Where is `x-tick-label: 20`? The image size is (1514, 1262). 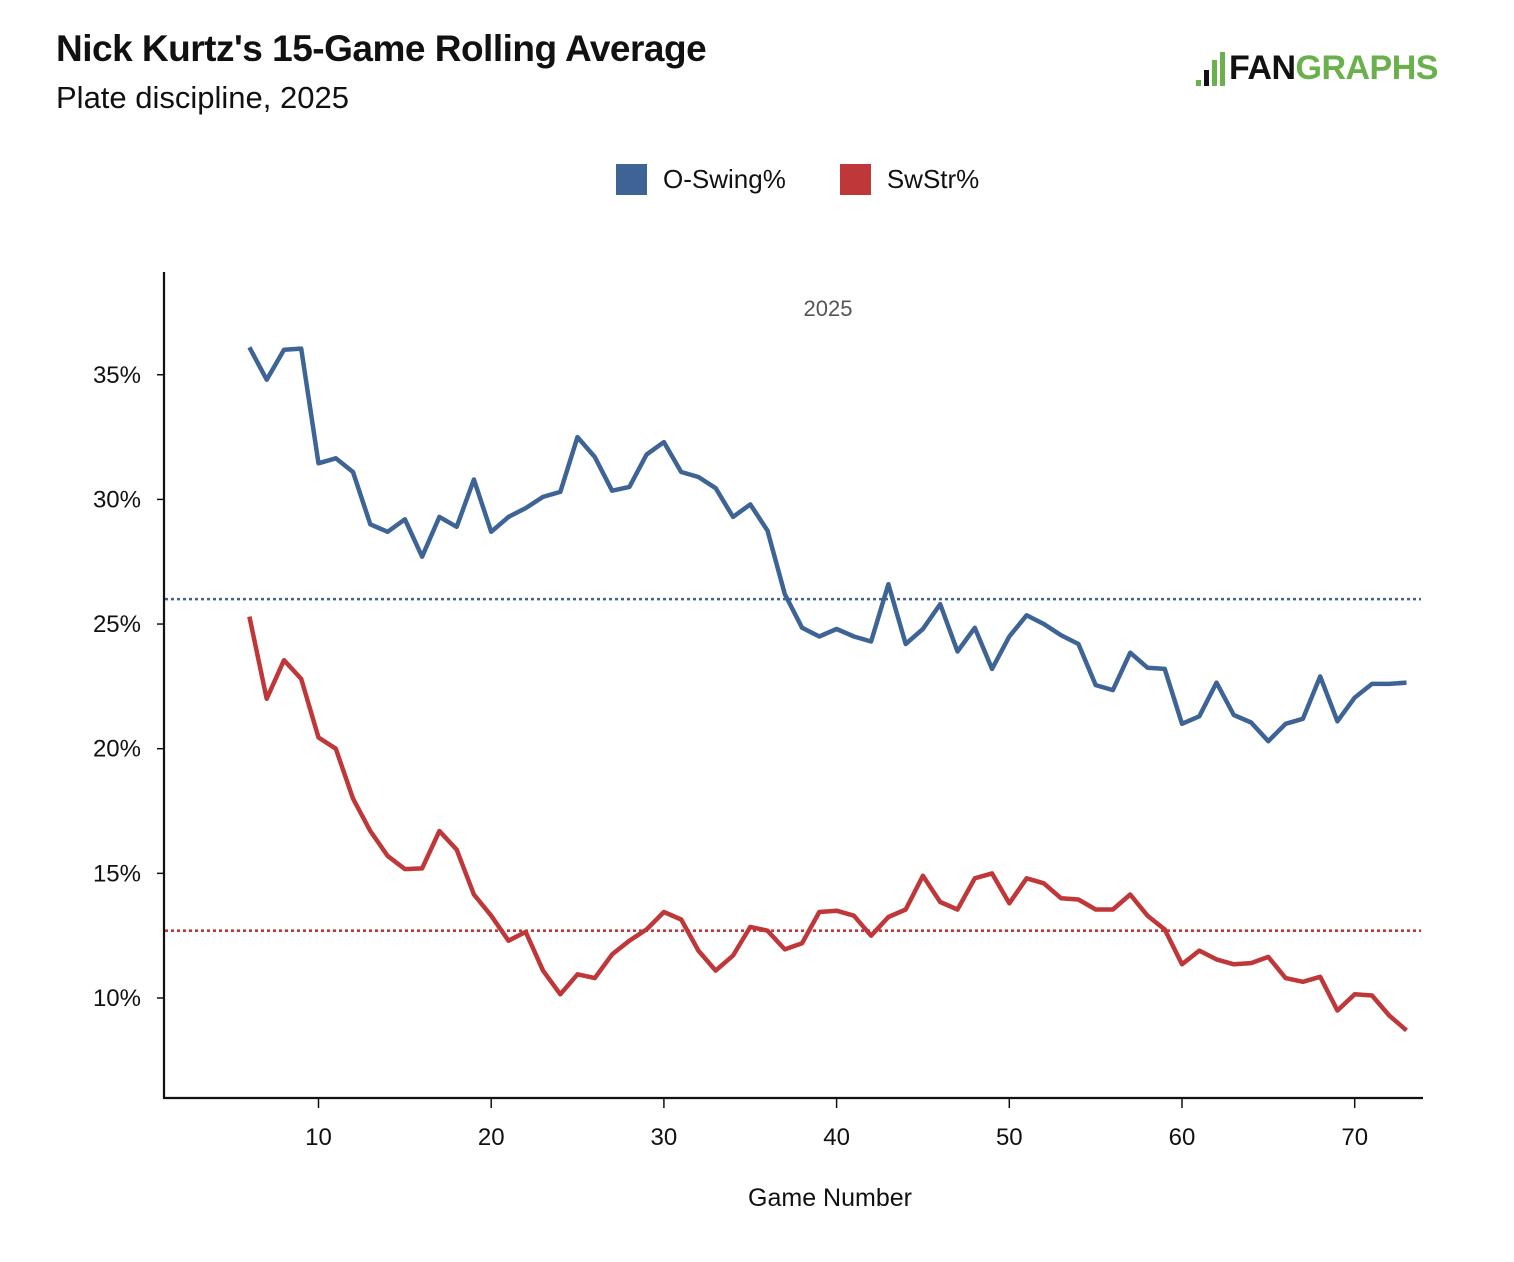 x-tick-label: 20 is located at coordinates (491, 1137).